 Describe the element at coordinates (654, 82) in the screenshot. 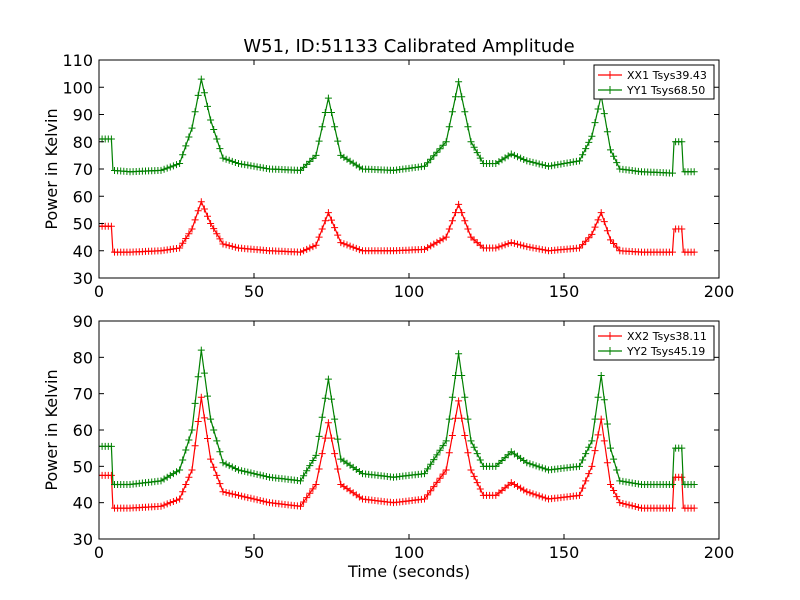

I see `legend: XX1 Tsys39.43 YY1 Tsys68.50` at that location.